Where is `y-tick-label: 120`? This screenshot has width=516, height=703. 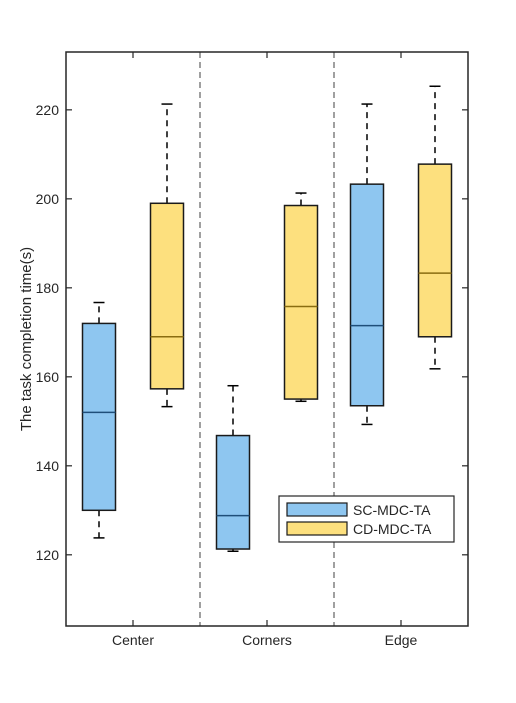 y-tick-label: 120 is located at coordinates (48, 555).